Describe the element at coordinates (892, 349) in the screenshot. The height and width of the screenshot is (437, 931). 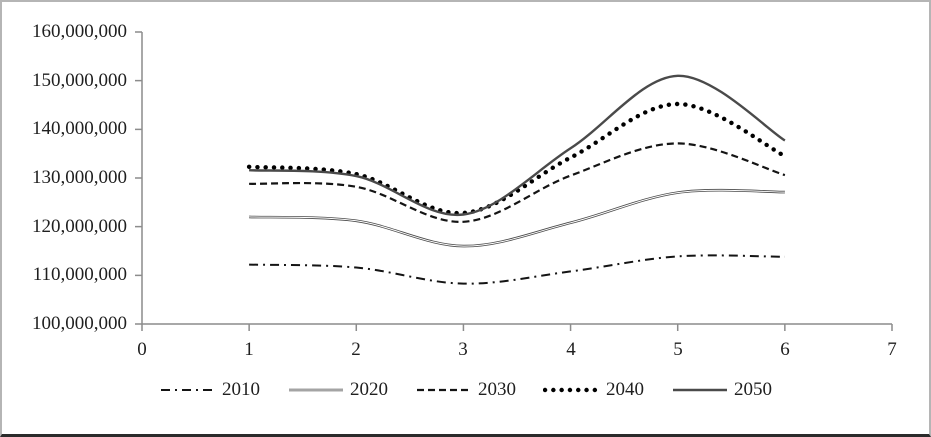
I see `x-tick-label: 7` at that location.